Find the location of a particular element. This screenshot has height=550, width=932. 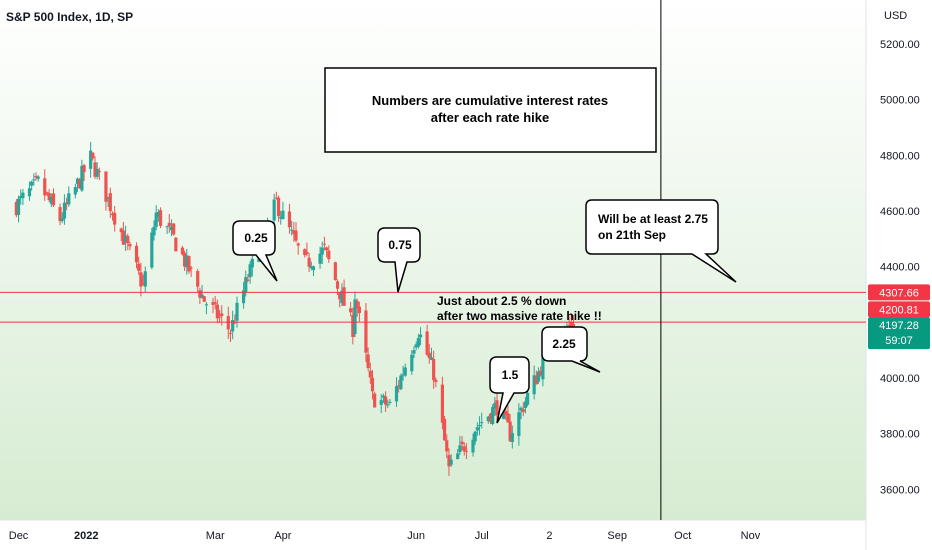

rate-callout-4: 2.25 is located at coordinates (571, 349).